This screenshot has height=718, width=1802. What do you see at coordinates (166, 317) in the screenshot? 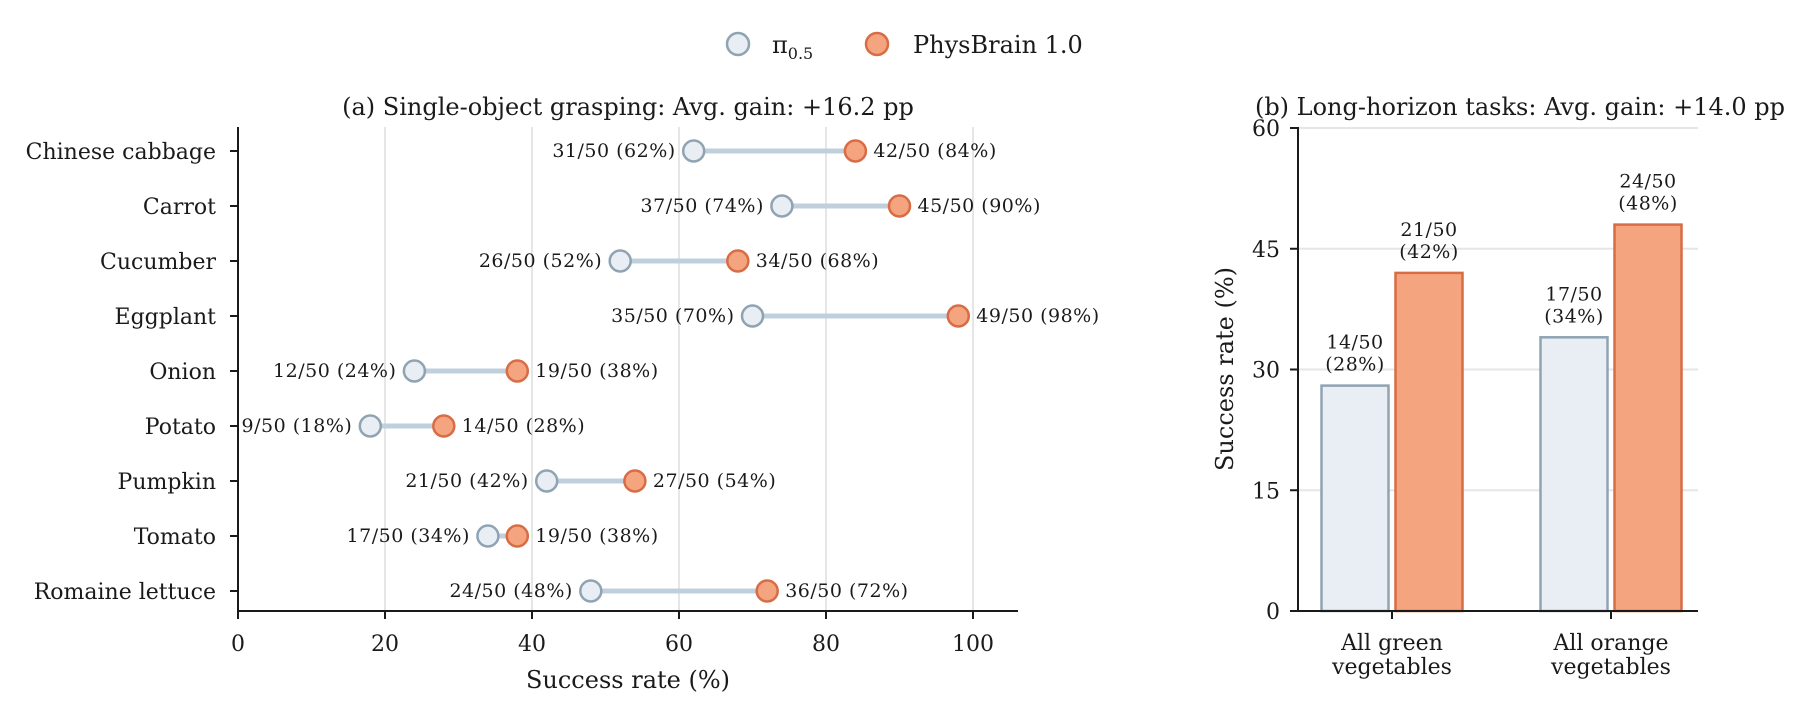
I see `panel-a-category-label: Eggplant` at bounding box center [166, 317].